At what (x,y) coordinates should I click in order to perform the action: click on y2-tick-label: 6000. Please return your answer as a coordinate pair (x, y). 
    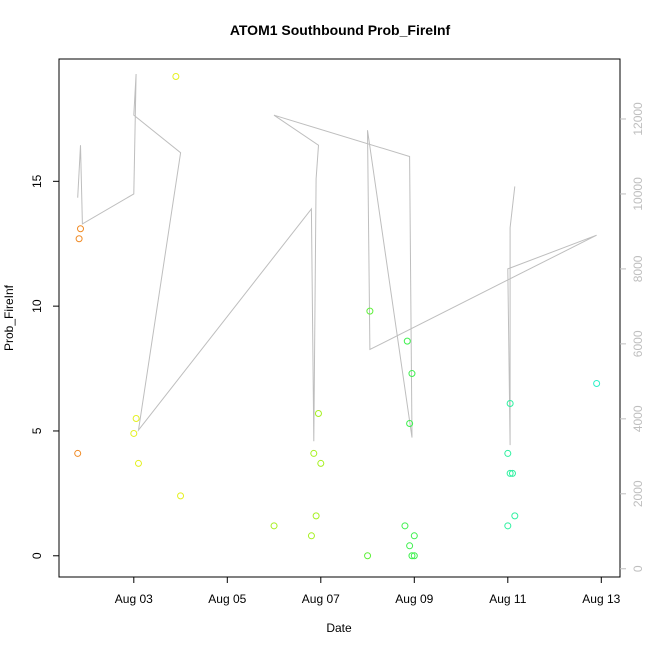
    Looking at the image, I should click on (638, 343).